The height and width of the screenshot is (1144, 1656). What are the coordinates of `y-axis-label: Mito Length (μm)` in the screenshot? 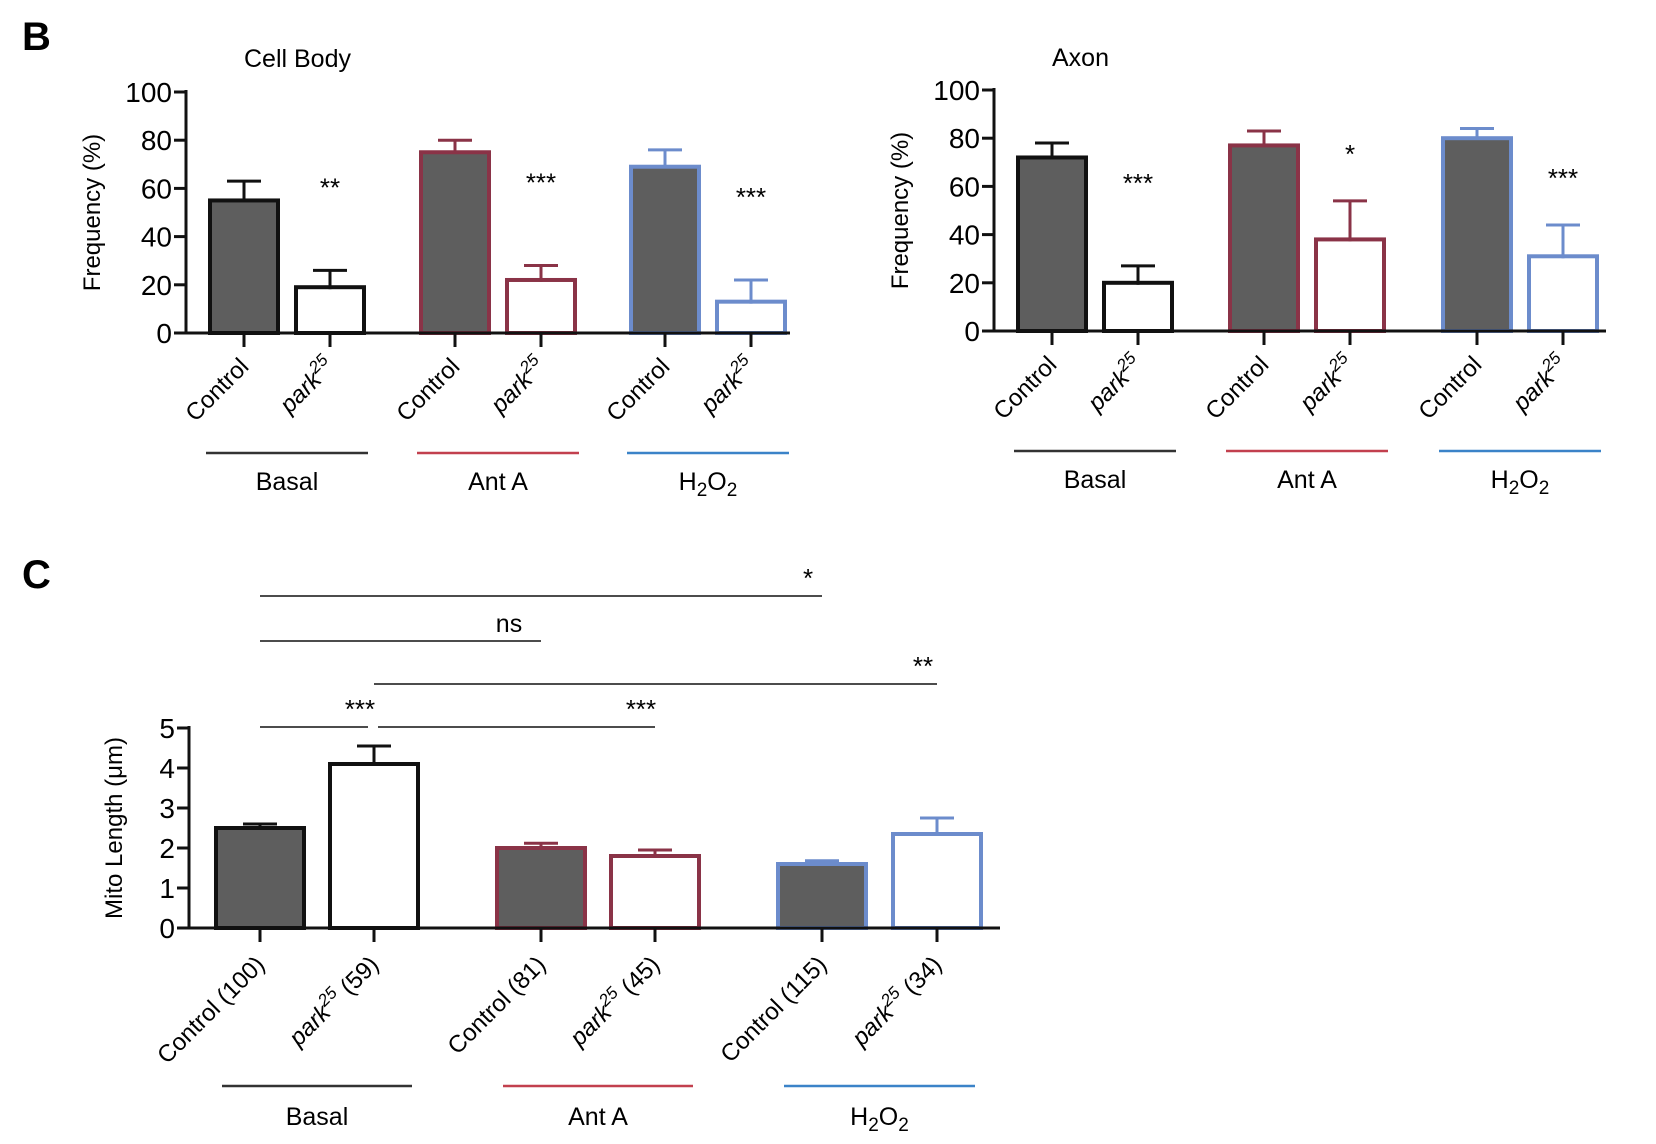 It's located at (114, 828).